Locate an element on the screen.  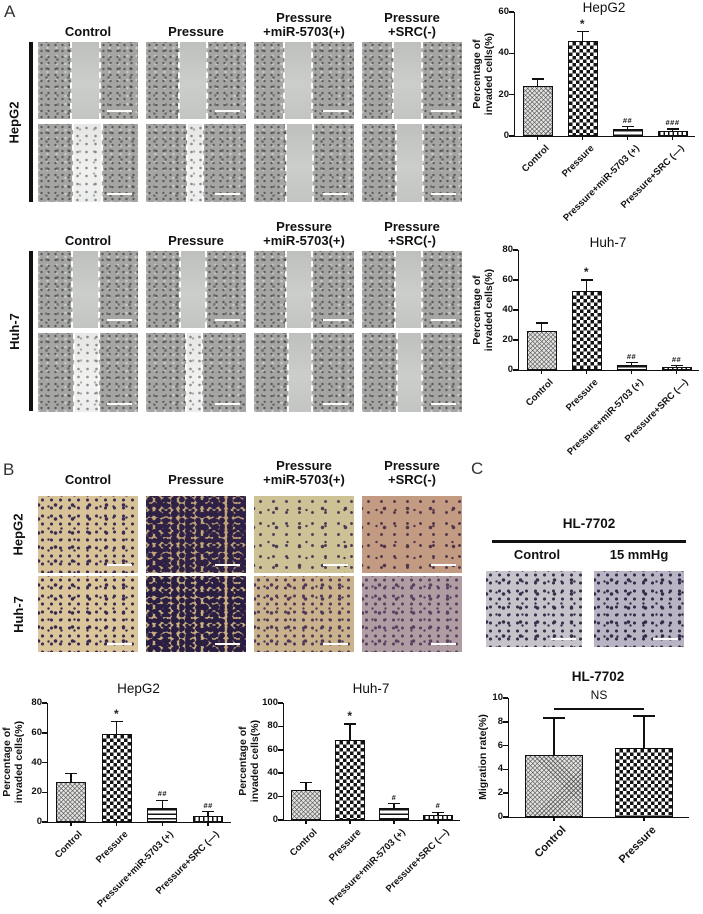
hepg2-wound-row-top is located at coordinates (235, 80).